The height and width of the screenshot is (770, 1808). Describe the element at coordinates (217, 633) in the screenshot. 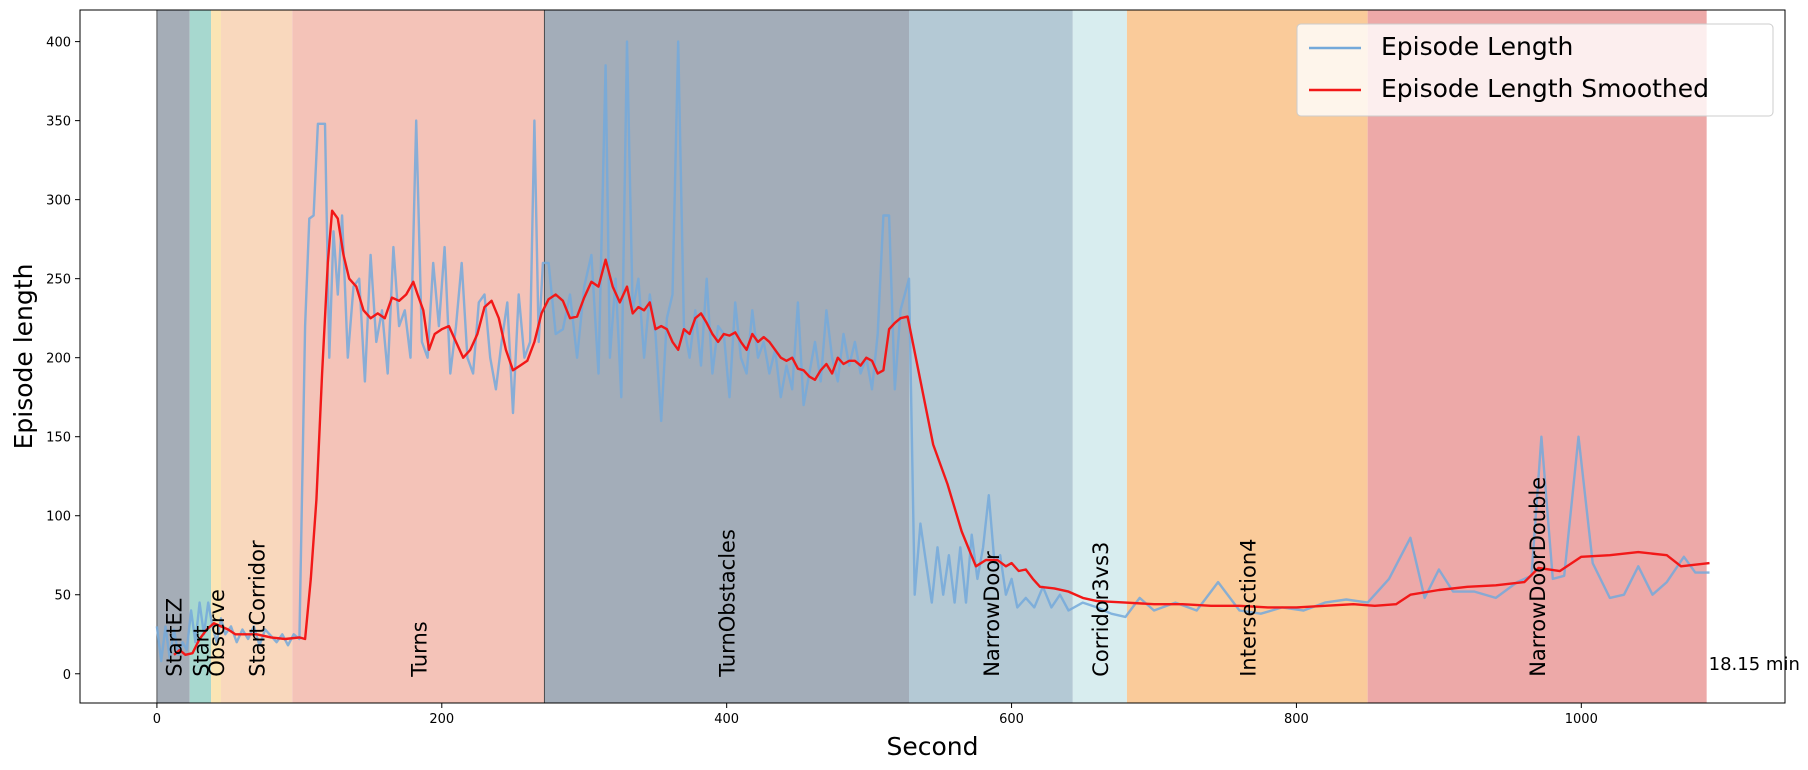

I see `region-label: Observe` at that location.